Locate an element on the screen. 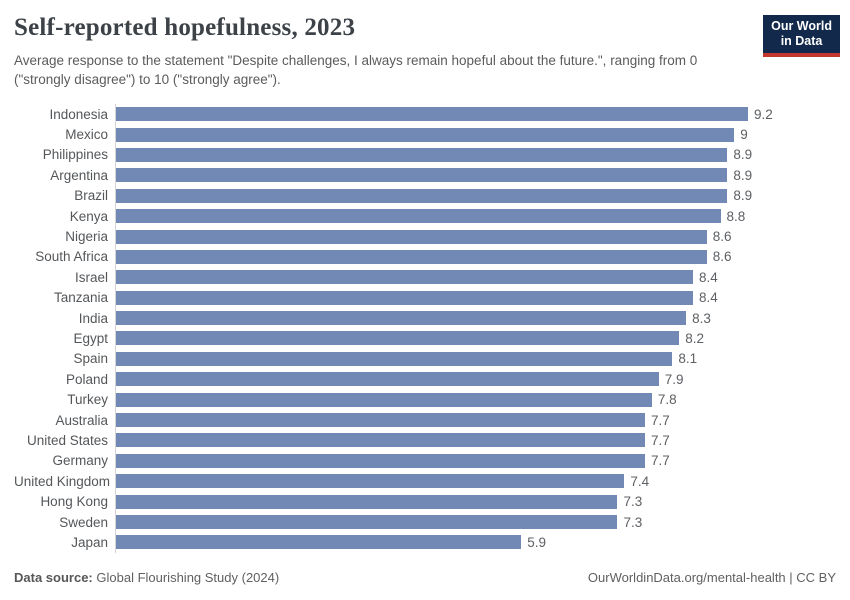  country-label: Egypt is located at coordinates (90, 338).